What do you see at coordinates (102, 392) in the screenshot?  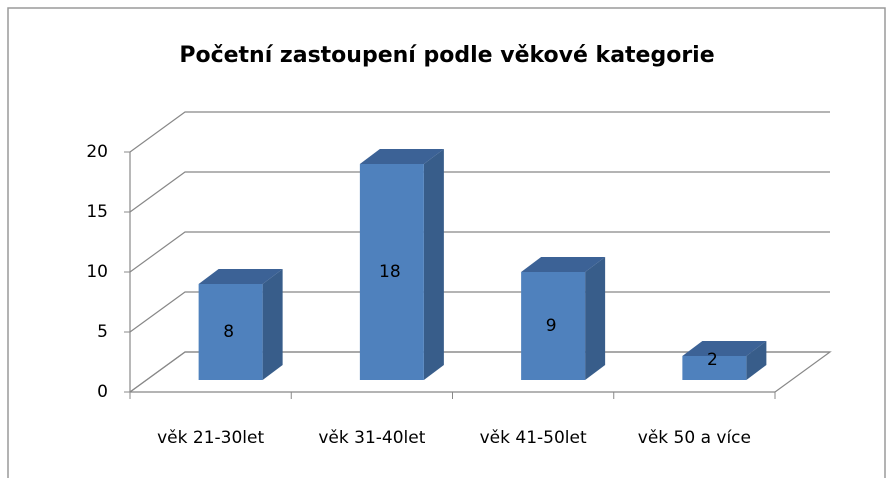 I see `y-tick-label: 0` at bounding box center [102, 392].